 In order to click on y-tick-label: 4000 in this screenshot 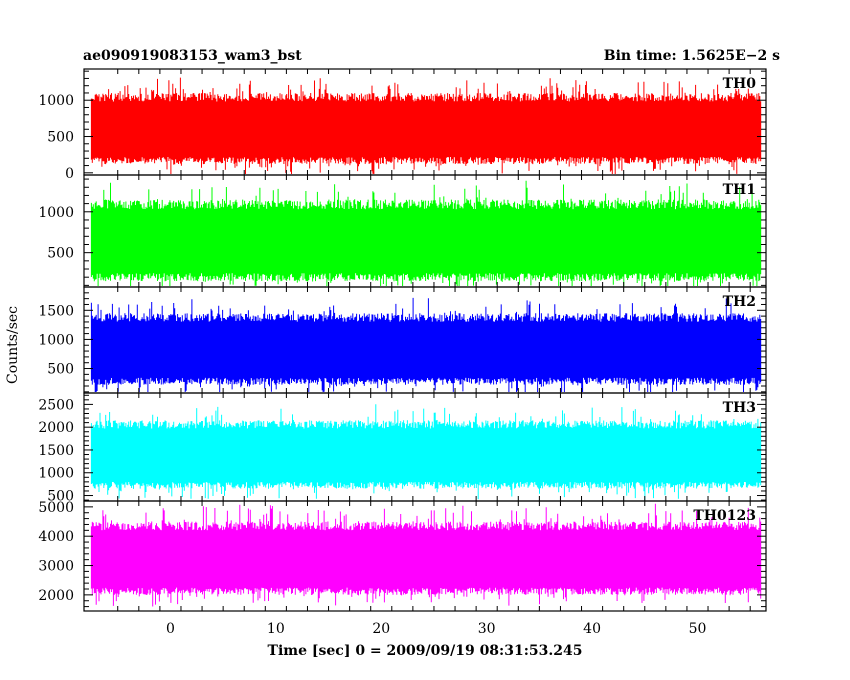, I will do `click(56, 537)`.